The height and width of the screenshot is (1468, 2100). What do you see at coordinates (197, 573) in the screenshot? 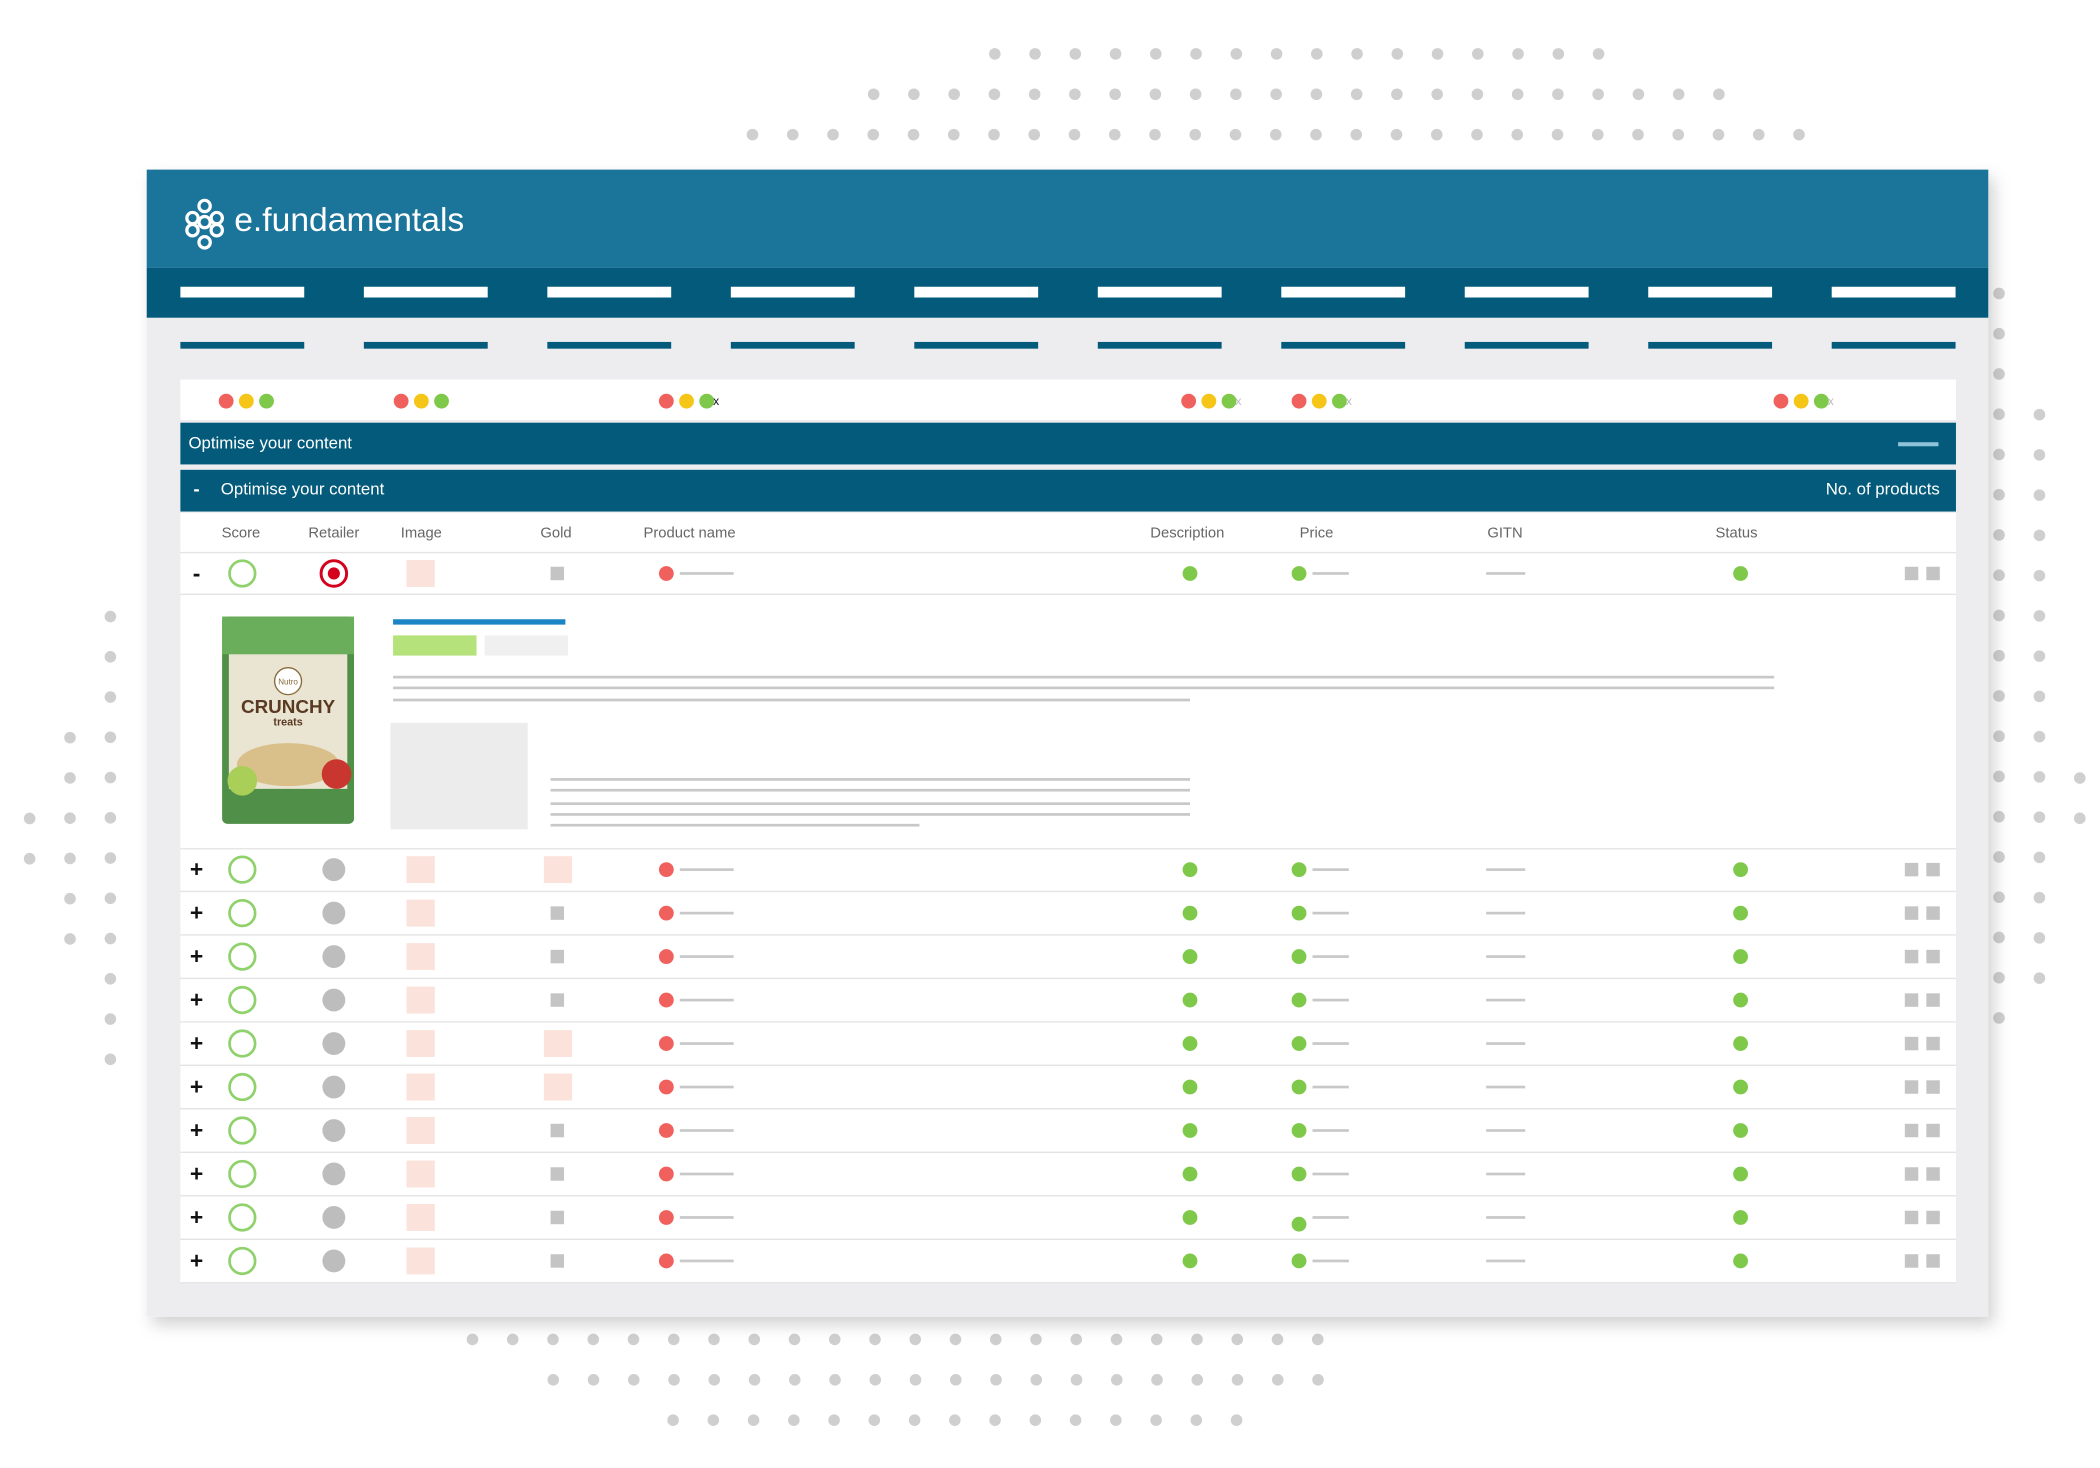
I see `row-toggle: -` at bounding box center [197, 573].